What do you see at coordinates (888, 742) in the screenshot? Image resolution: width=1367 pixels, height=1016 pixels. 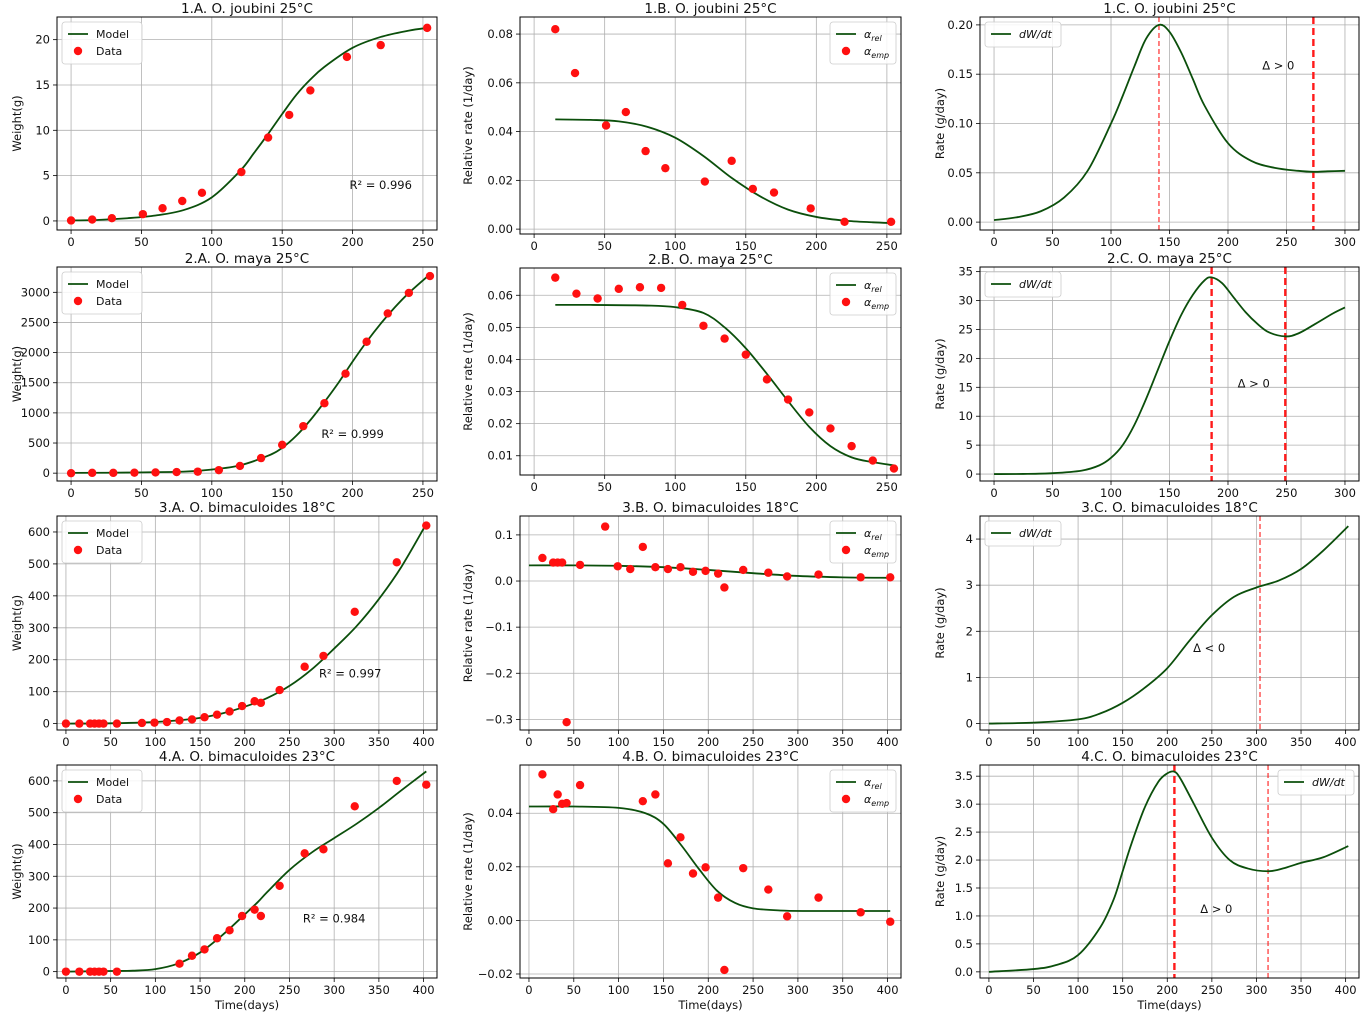 I see `x-tick-label: 400` at bounding box center [888, 742].